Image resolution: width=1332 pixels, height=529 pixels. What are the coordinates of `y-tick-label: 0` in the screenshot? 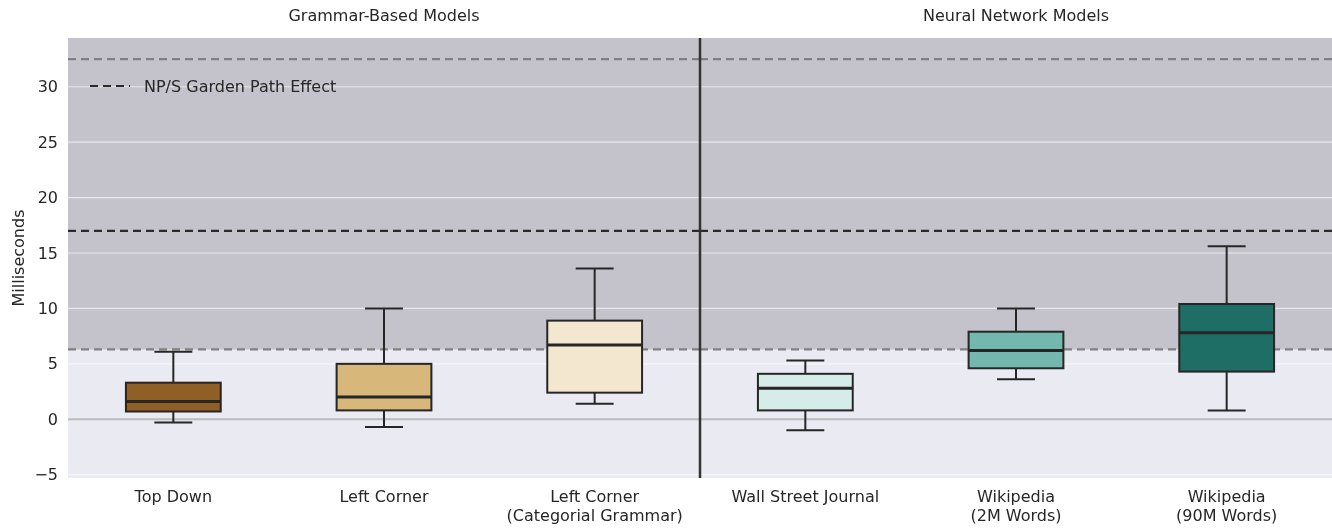 It's located at (52, 419).